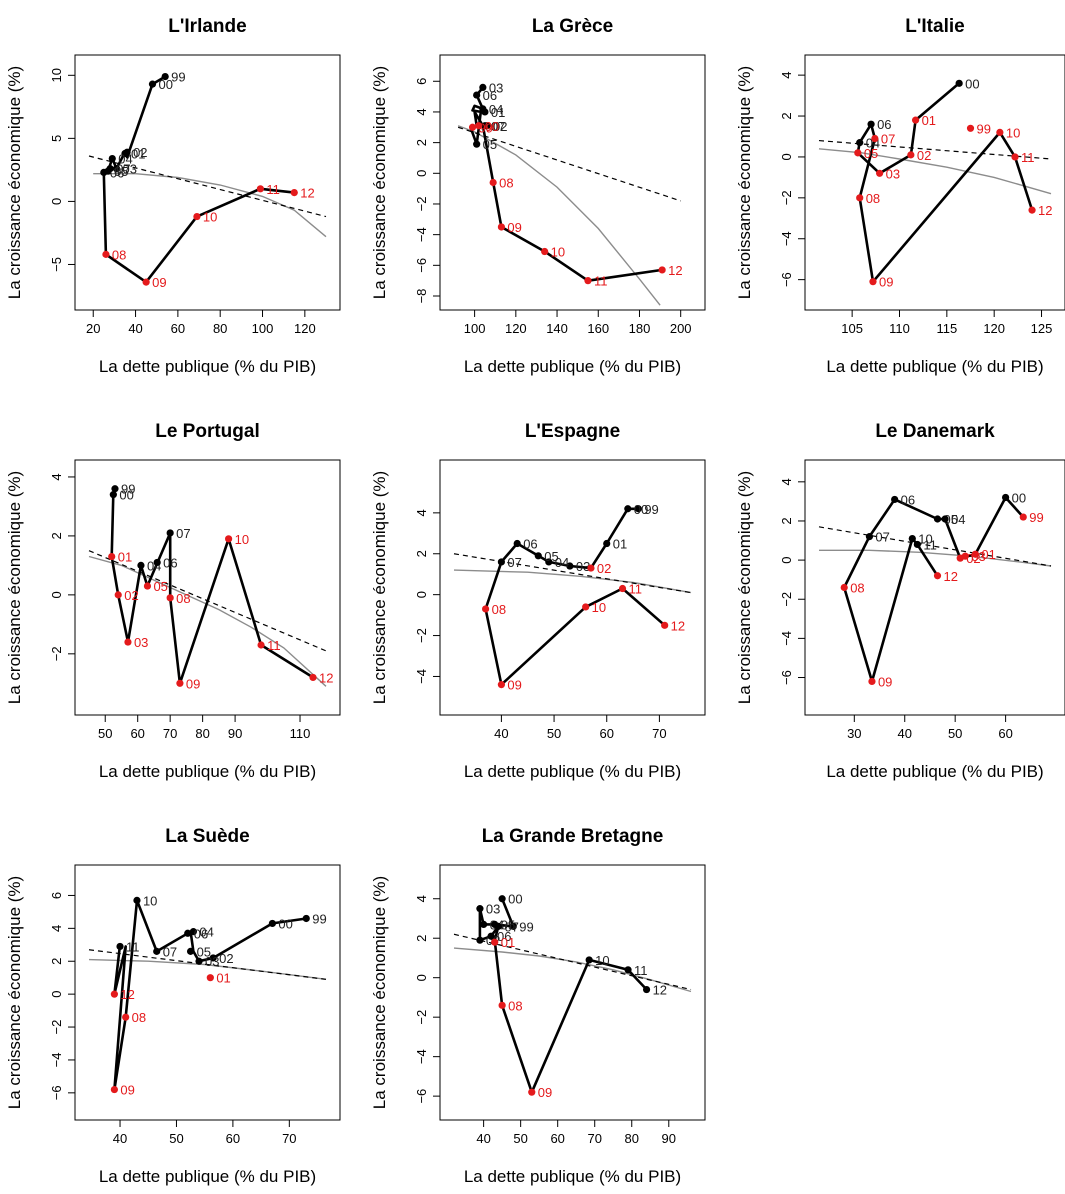  Describe the element at coordinates (56, 264) in the screenshot. I see `y-tick-label: −5` at that location.